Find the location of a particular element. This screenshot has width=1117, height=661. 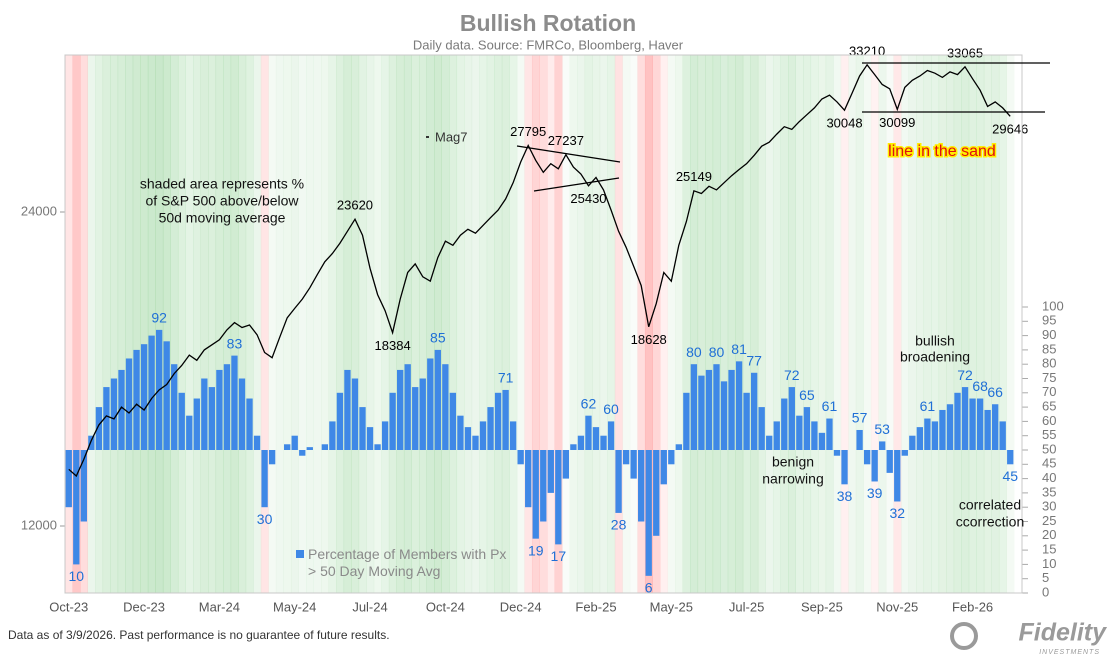

y2-tick-label: 75 is located at coordinates (1049, 377).